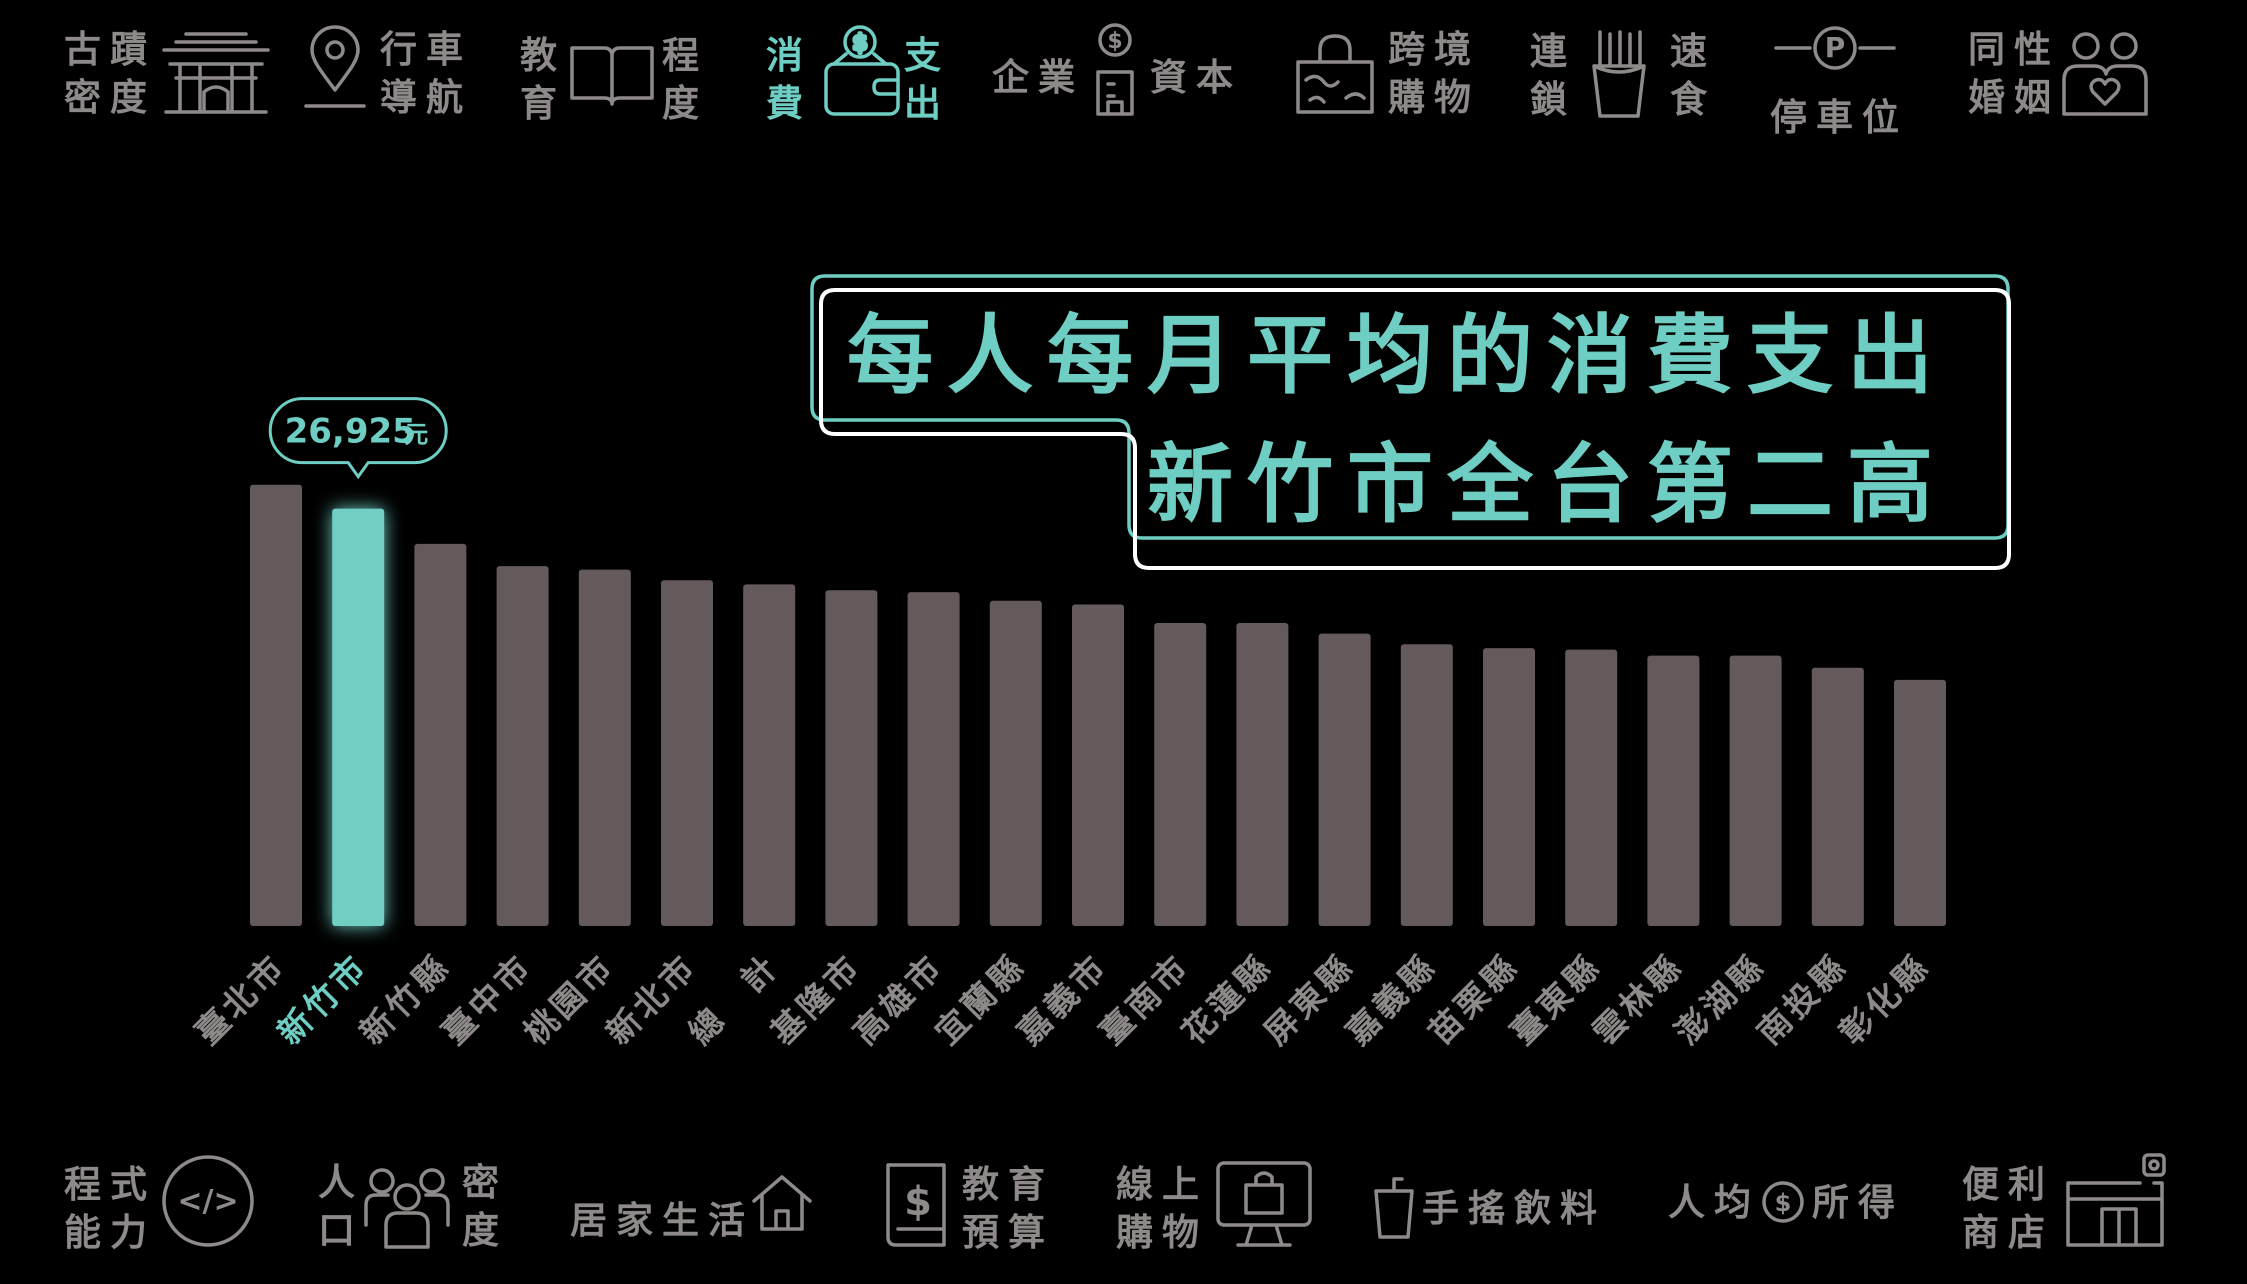 This screenshot has width=2247, height=1284. Describe the element at coordinates (341, 1207) in the screenshot. I see `nav-label-left: 人口` at that location.